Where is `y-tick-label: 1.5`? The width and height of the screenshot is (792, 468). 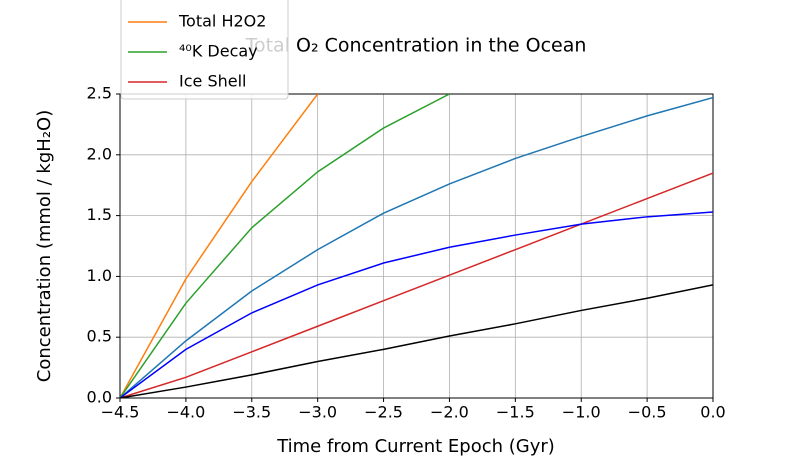 y-tick-label: 1.5 is located at coordinates (99, 214).